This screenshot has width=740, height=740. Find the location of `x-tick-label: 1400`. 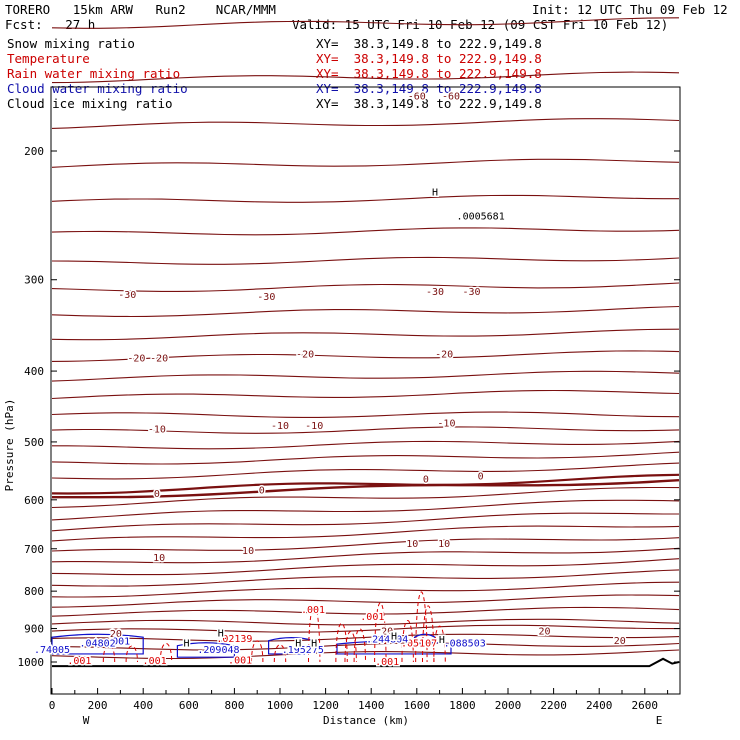

x-tick-label: 1400 is located at coordinates (371, 705).